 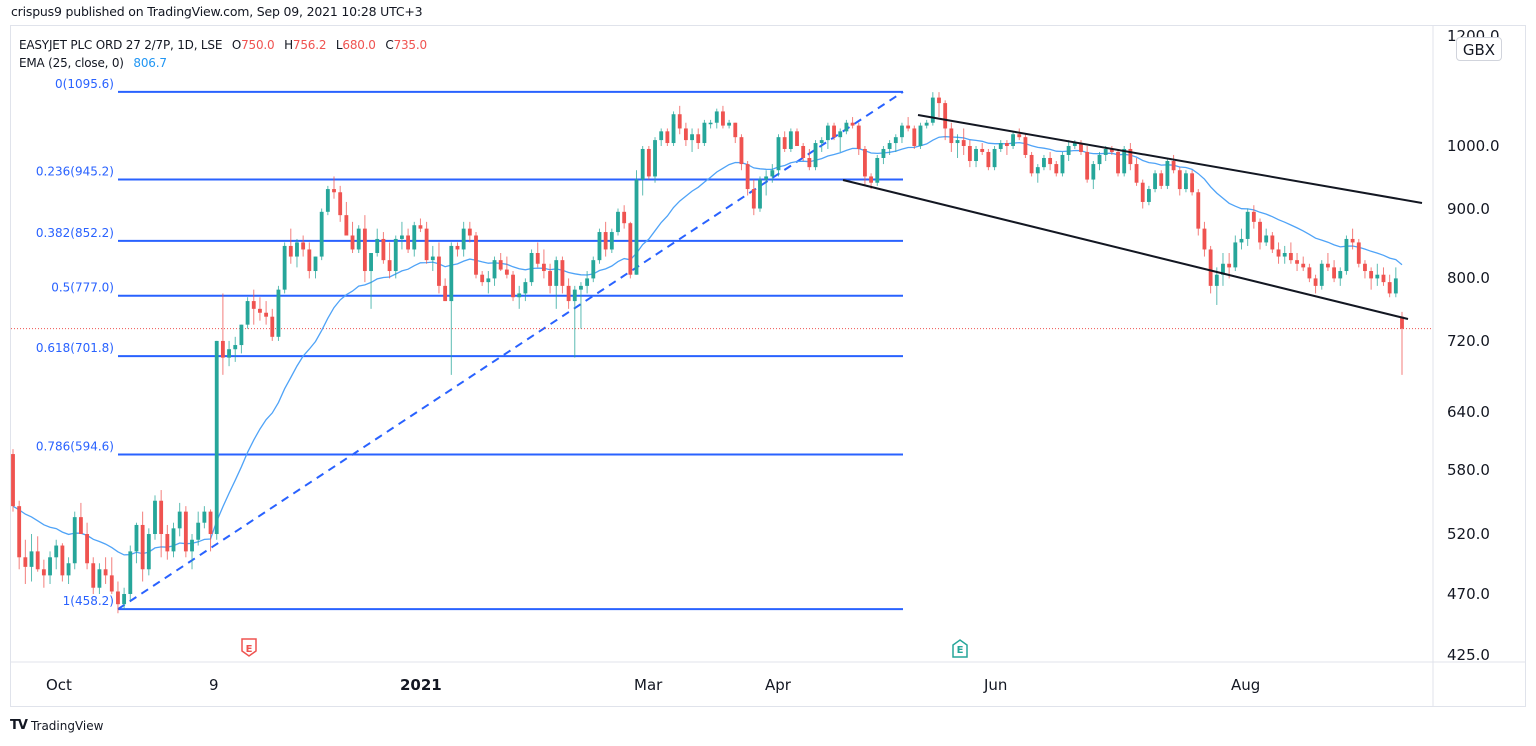 What do you see at coordinates (1170, 159) in the screenshot?
I see `channel-upper-line` at bounding box center [1170, 159].